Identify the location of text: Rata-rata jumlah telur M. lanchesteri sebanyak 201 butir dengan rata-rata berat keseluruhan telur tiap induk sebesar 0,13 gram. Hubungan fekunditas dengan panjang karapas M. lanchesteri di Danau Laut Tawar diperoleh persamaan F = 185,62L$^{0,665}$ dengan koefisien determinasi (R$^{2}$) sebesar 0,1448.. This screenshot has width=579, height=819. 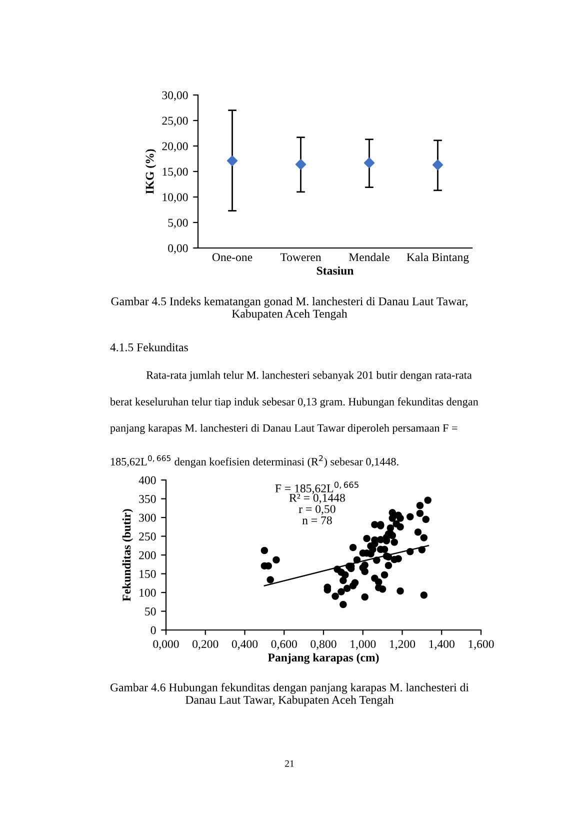
(294, 419).